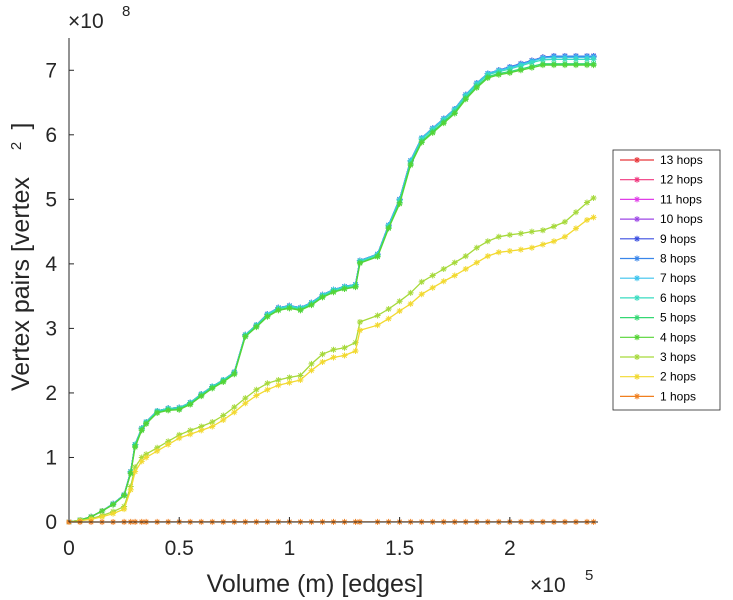 The image size is (733, 600). I want to click on x-tick-label: 1.5, so click(399, 548).